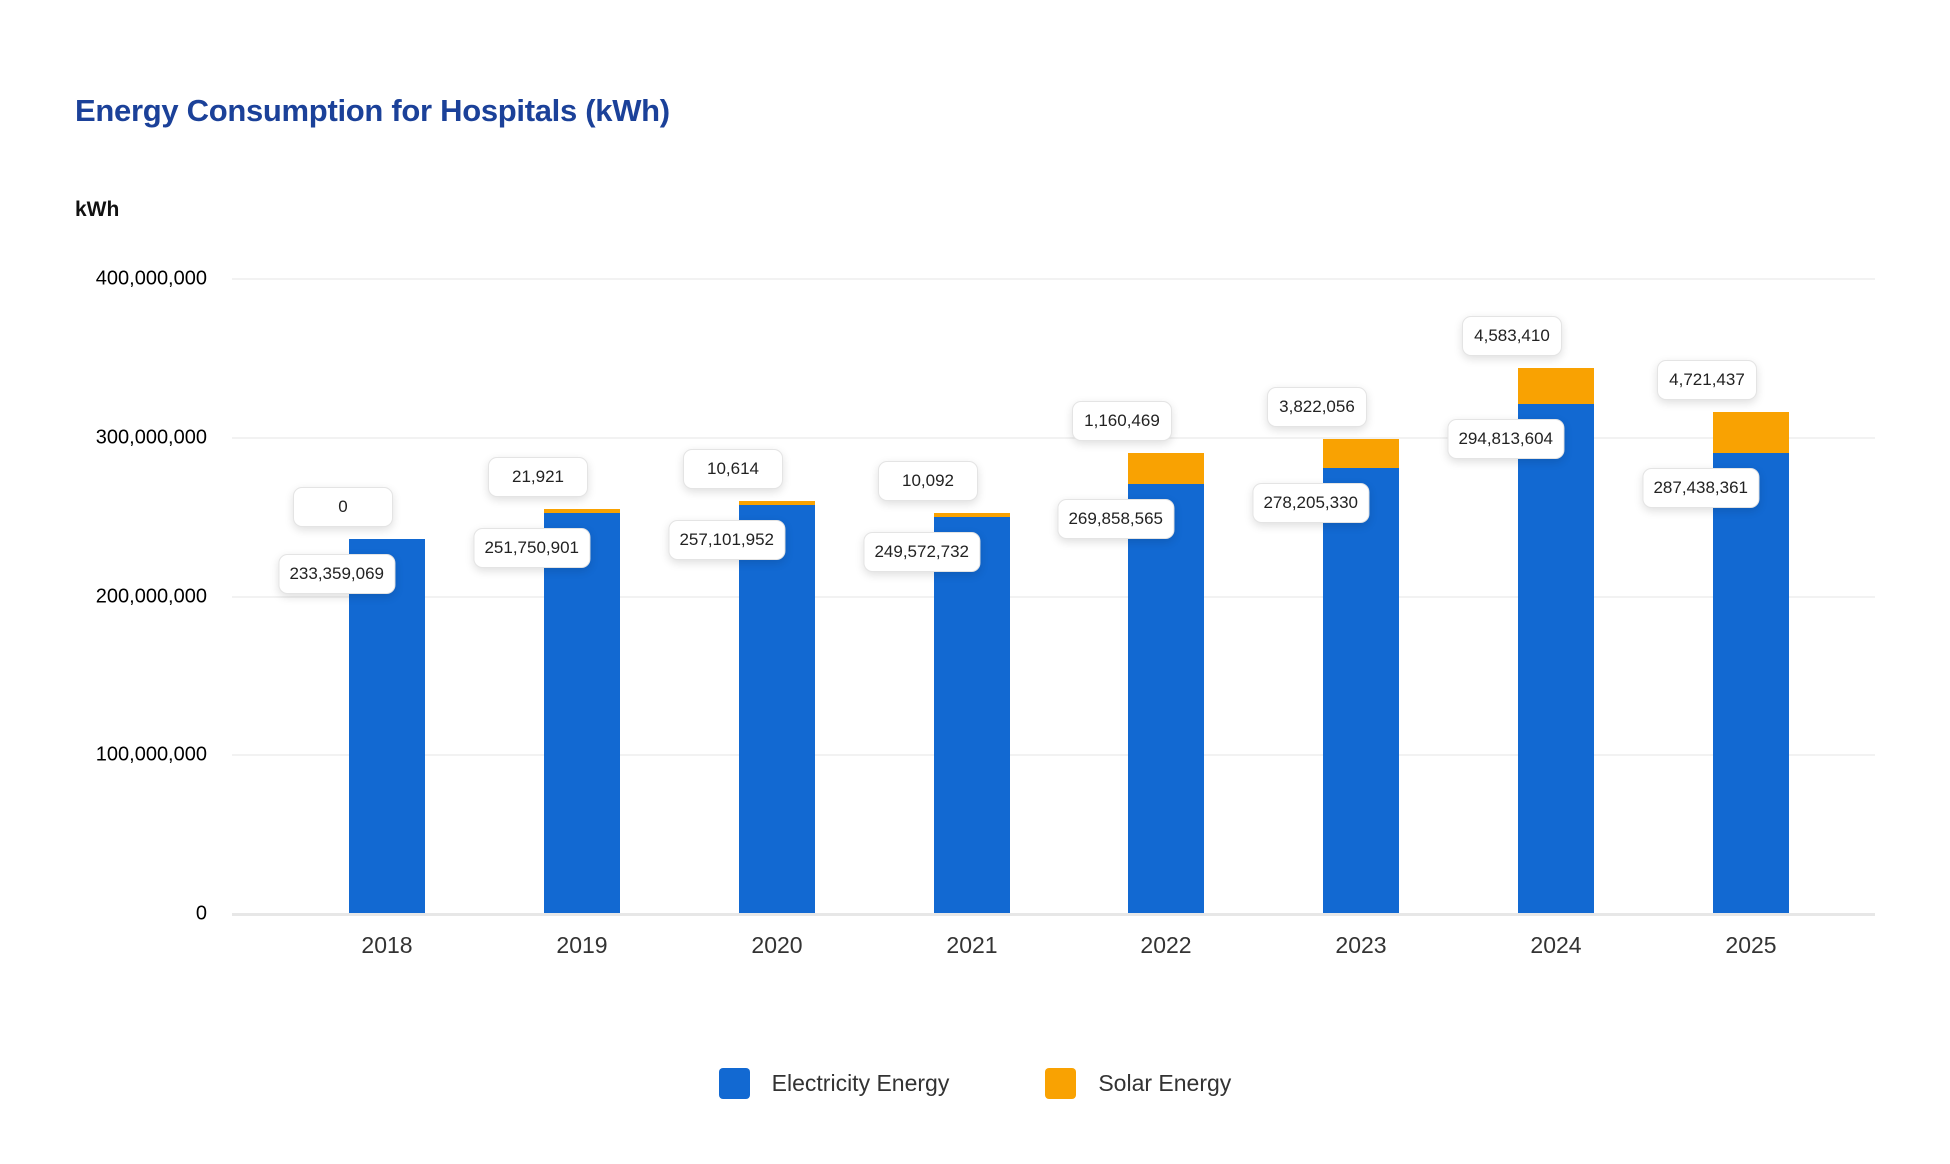 The width and height of the screenshot is (1950, 1164). What do you see at coordinates (1166, 468) in the screenshot?
I see `bar-solar-2022` at bounding box center [1166, 468].